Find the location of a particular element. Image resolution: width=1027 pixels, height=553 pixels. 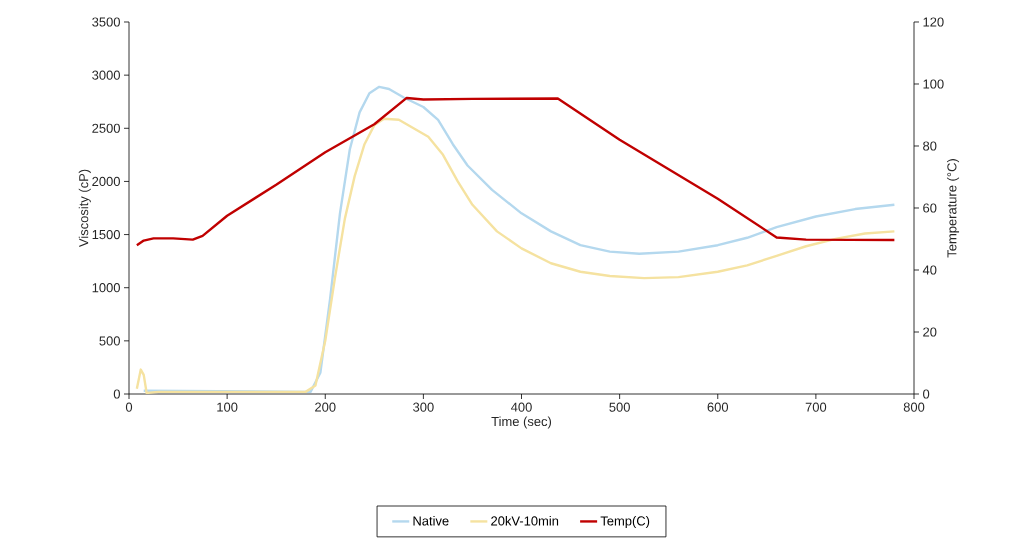

x-tick-label: 400 is located at coordinates (521, 407).